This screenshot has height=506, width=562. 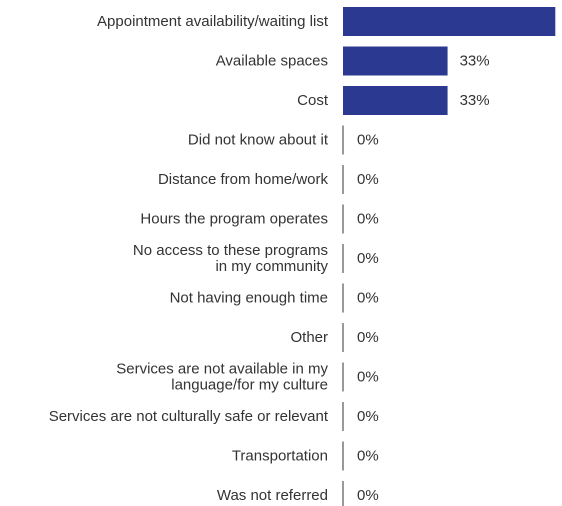 What do you see at coordinates (258, 140) in the screenshot?
I see `category-label: Did not know about it` at bounding box center [258, 140].